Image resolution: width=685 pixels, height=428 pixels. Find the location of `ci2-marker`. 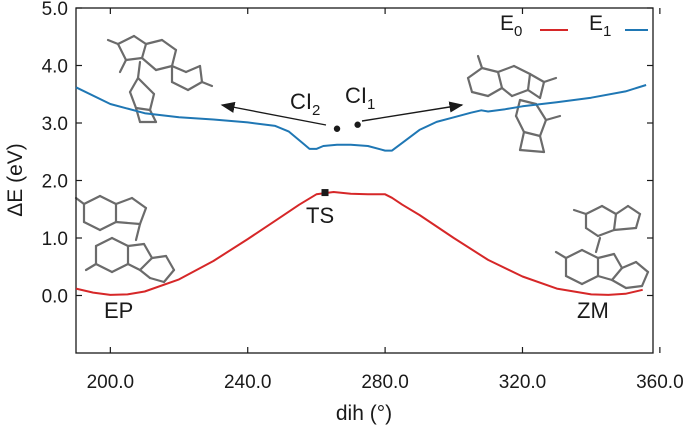

ci2-marker is located at coordinates (337, 128).